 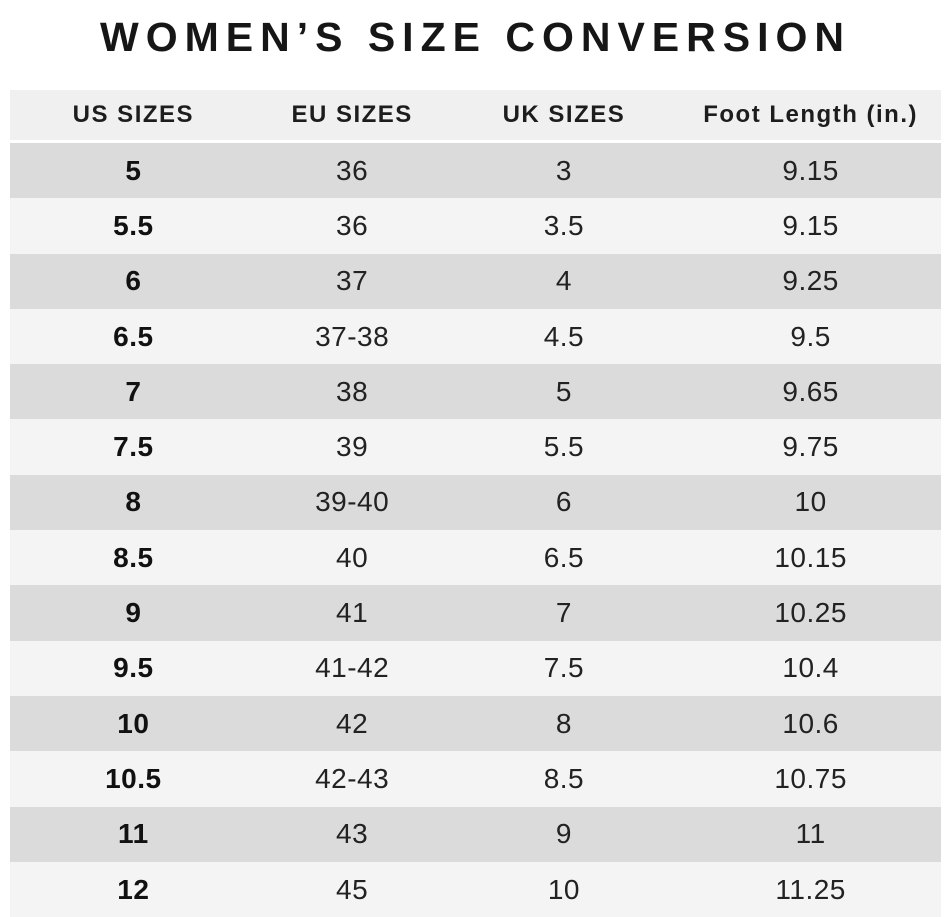 I want to click on table-row: 5 36 3 9.15, so click(x=475, y=171).